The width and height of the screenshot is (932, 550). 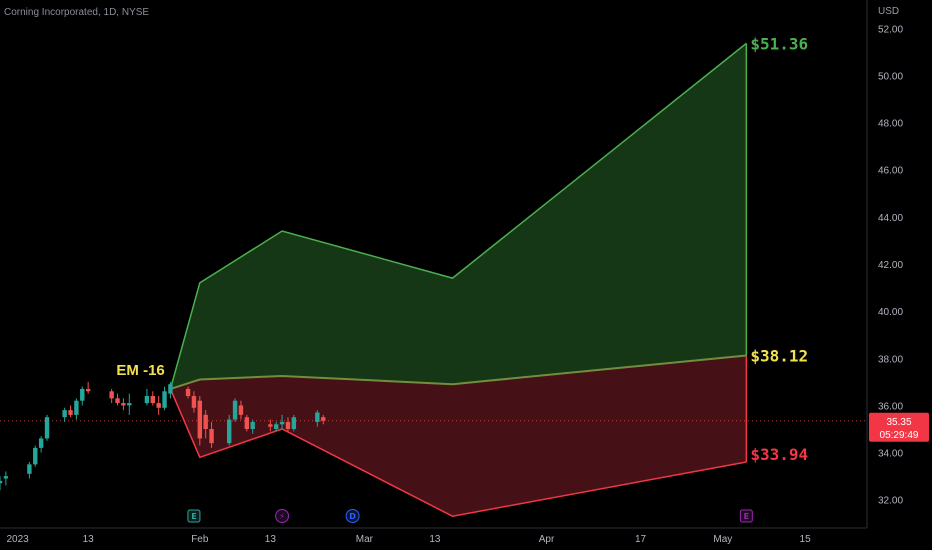 I want to click on event-markers: E ⚡ D E, so click(x=470, y=516).